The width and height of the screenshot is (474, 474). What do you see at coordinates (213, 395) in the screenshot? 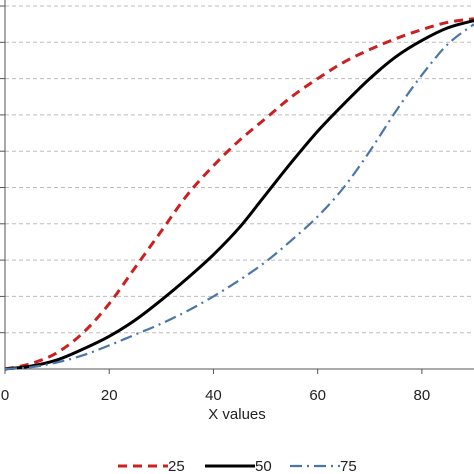
I see `x-tick-label: 40` at bounding box center [213, 395].